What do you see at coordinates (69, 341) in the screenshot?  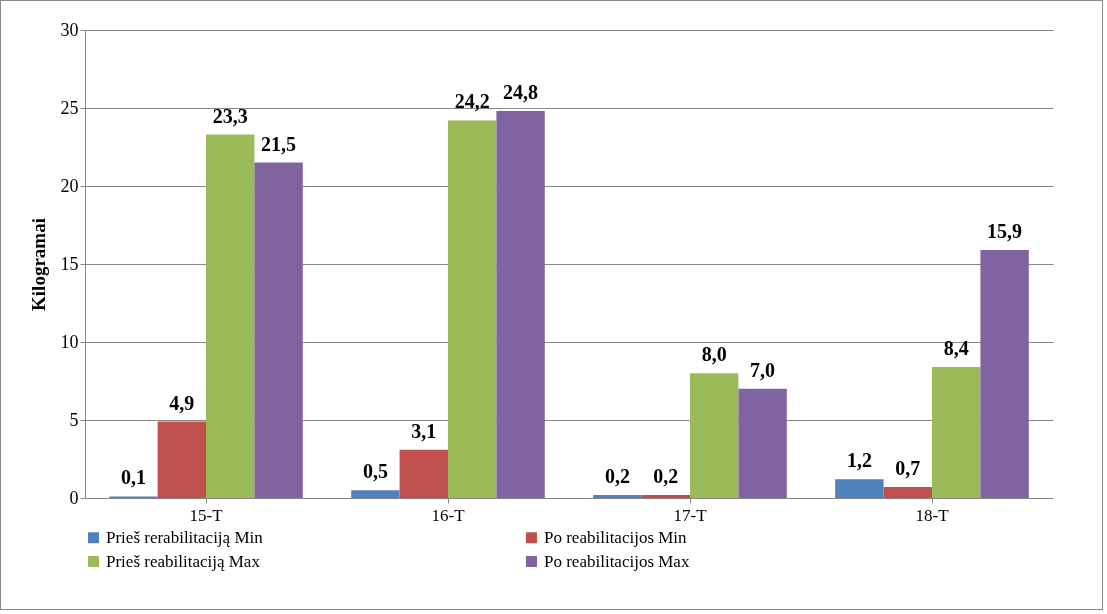 I see `y-tick-label: 10` at bounding box center [69, 341].